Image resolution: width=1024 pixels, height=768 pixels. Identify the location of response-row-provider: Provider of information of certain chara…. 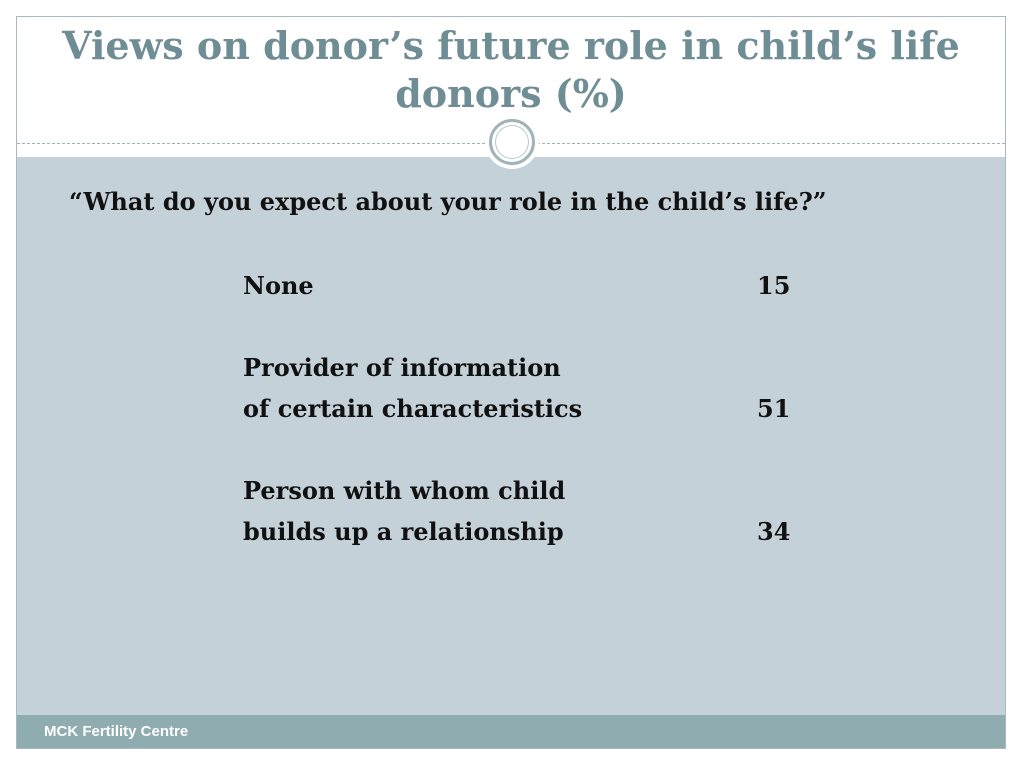
(523, 388).